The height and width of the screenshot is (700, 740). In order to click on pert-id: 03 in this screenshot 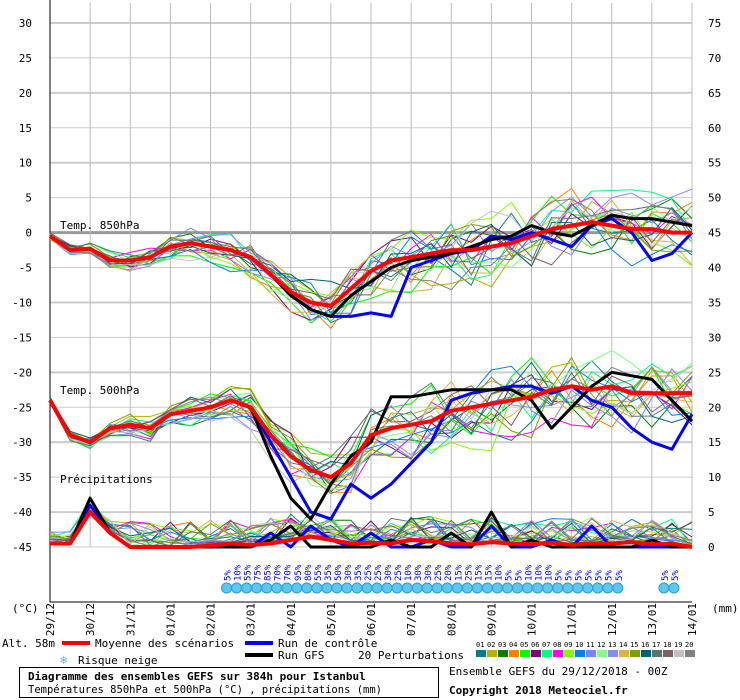, I will do `click(502, 645)`.